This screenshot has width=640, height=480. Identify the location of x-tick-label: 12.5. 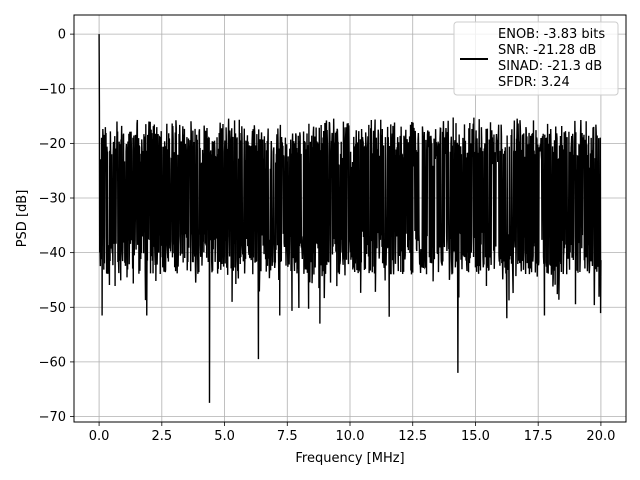
(412, 436).